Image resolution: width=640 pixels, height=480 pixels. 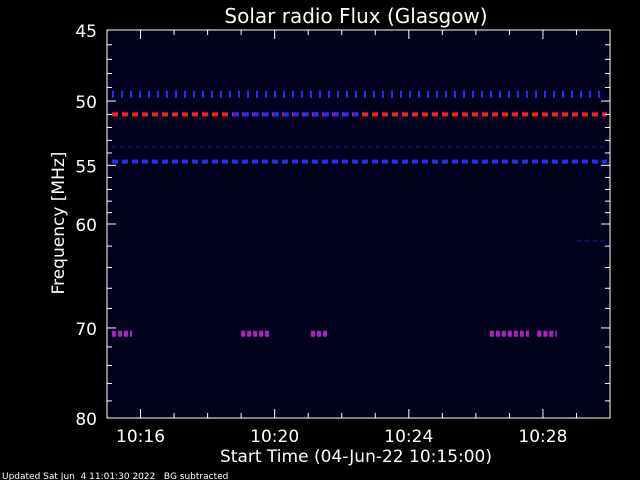 What do you see at coordinates (408, 437) in the screenshot?
I see `x-tick-label: 10:24` at bounding box center [408, 437].